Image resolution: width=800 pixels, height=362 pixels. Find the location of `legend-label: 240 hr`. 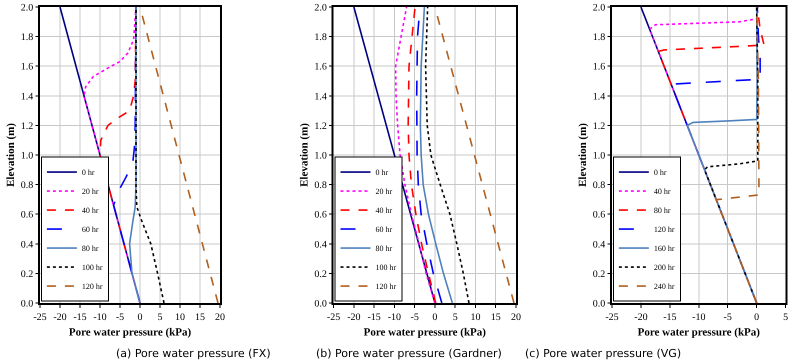

legend-label: 240 hr is located at coordinates (664, 287).